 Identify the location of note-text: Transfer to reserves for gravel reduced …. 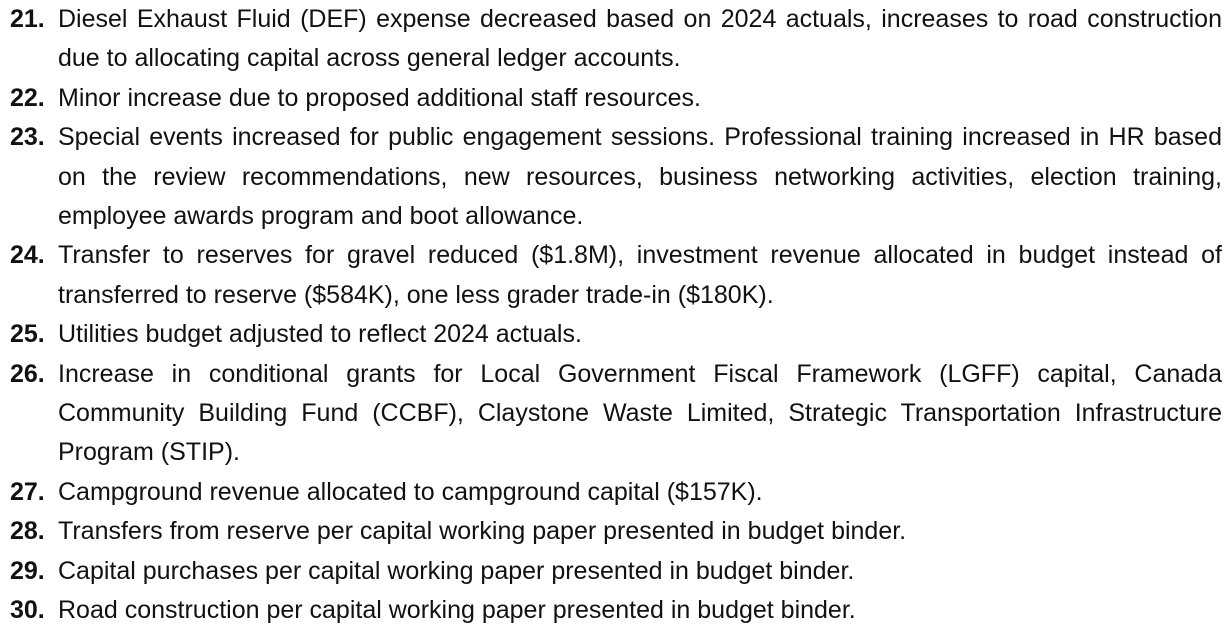
(640, 275).